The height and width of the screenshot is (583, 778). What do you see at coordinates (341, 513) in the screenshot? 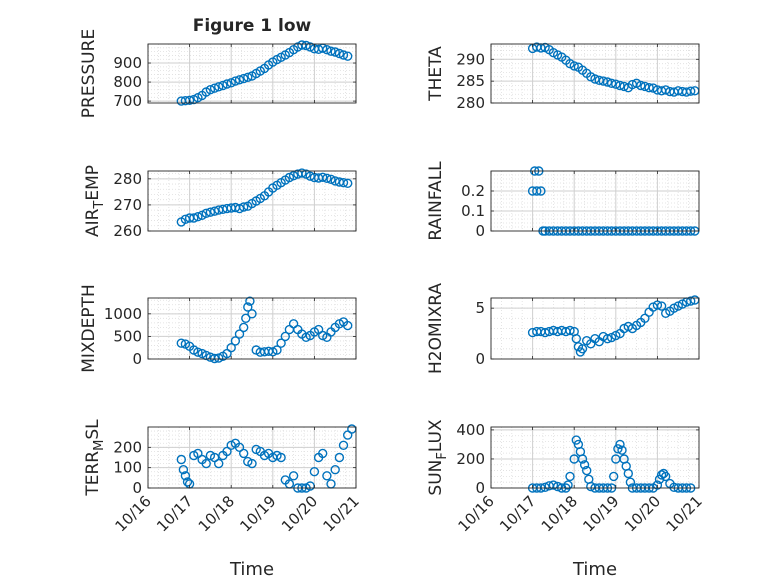
I see `x-tick-label: 10/21` at bounding box center [341, 513].